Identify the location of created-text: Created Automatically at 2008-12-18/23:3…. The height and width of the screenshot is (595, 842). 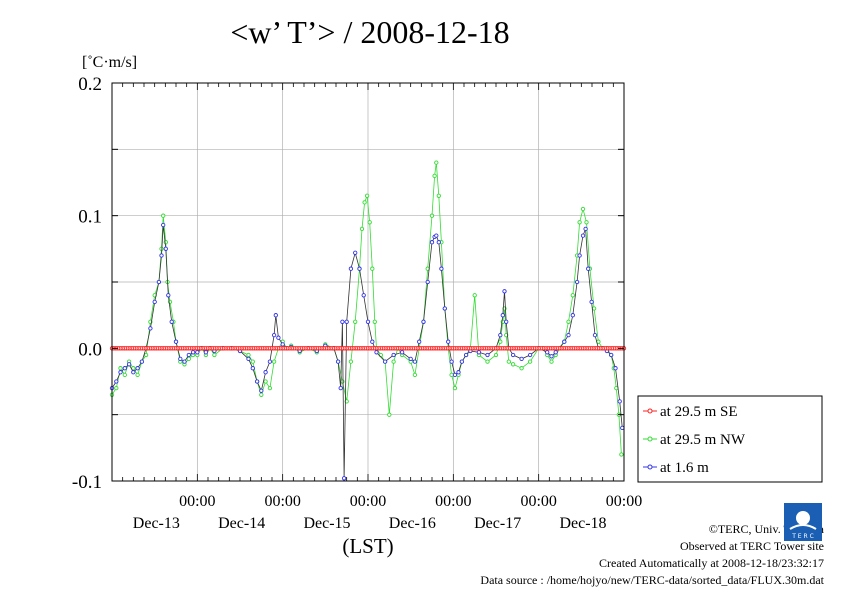
(711, 563).